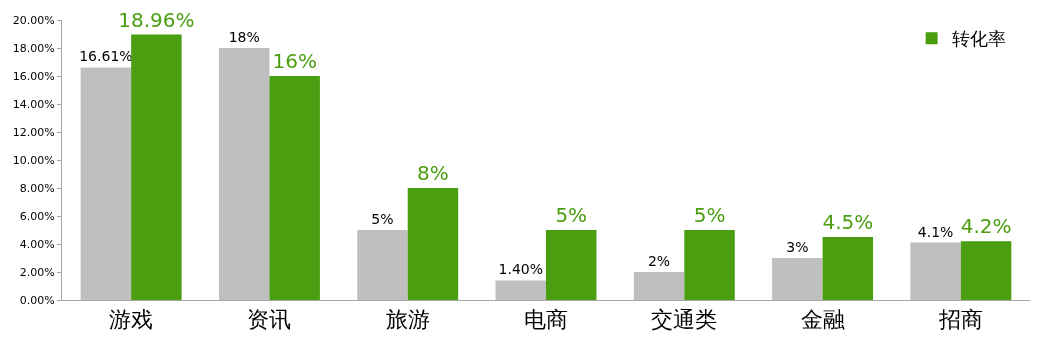 This screenshot has height=358, width=1046. What do you see at coordinates (822, 320) in the screenshot?
I see `x-tick-label: 金融` at bounding box center [822, 320].